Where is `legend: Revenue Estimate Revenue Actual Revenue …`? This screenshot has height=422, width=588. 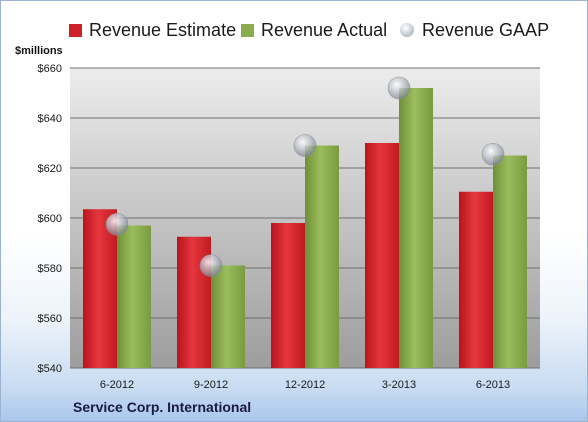
legend: Revenue Estimate Revenue Actual Revenue … is located at coordinates (294, 30).